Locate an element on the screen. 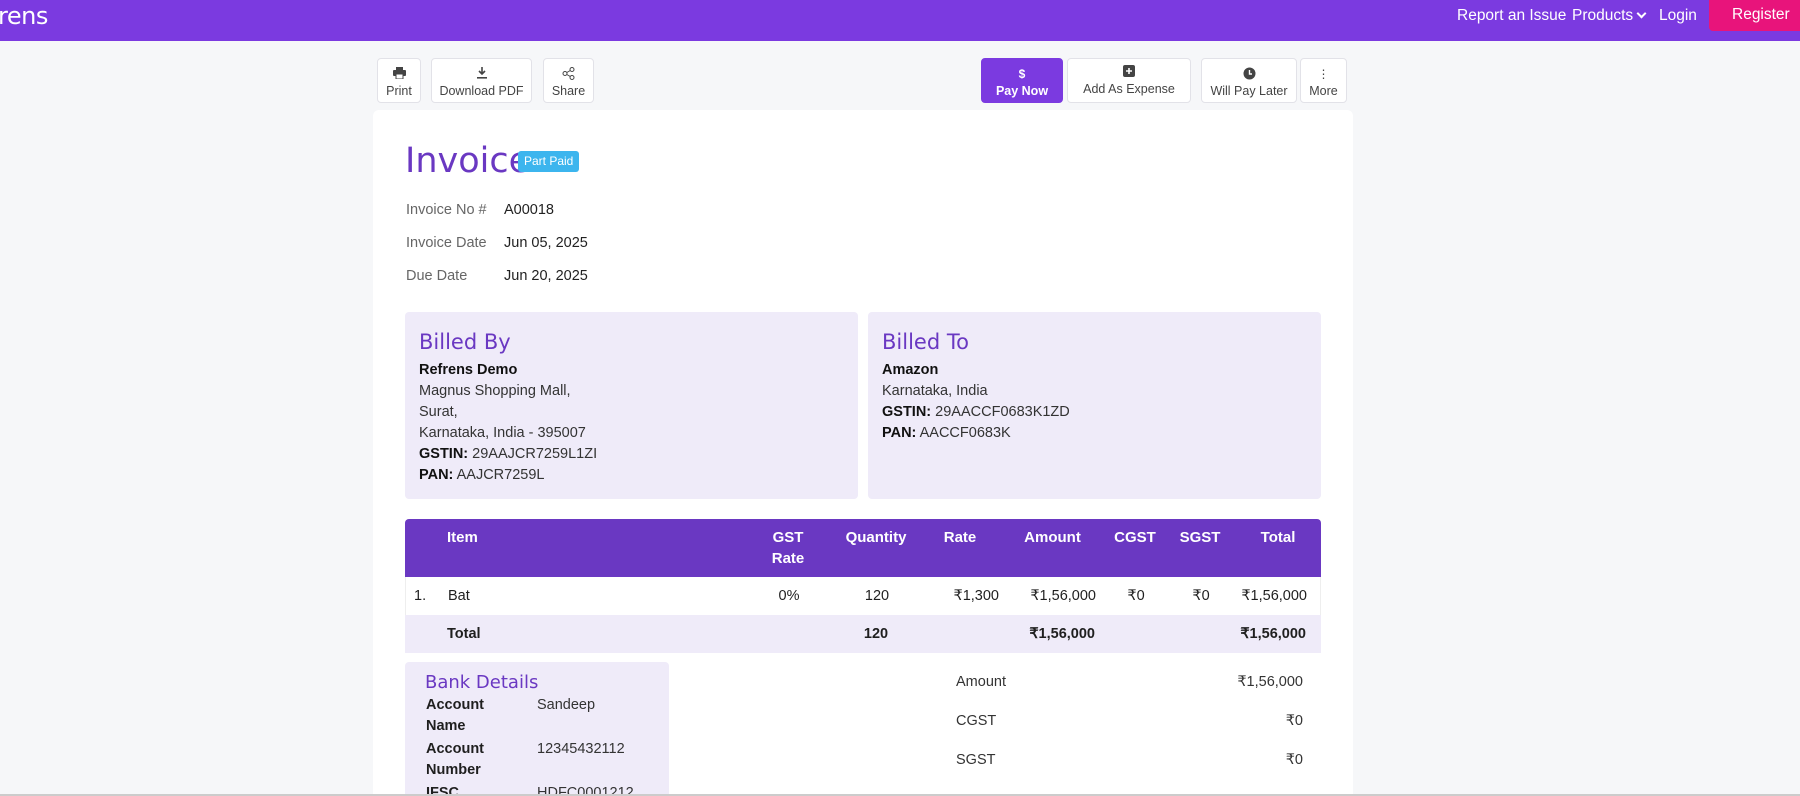 Image resolution: width=1800 pixels, height=796 pixels. ifsc-label: IFSC is located at coordinates (443, 790).